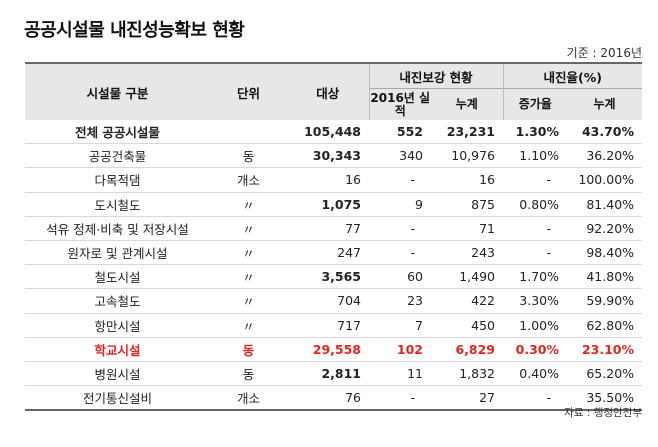  I want to click on target-cell: 76, so click(328, 398).